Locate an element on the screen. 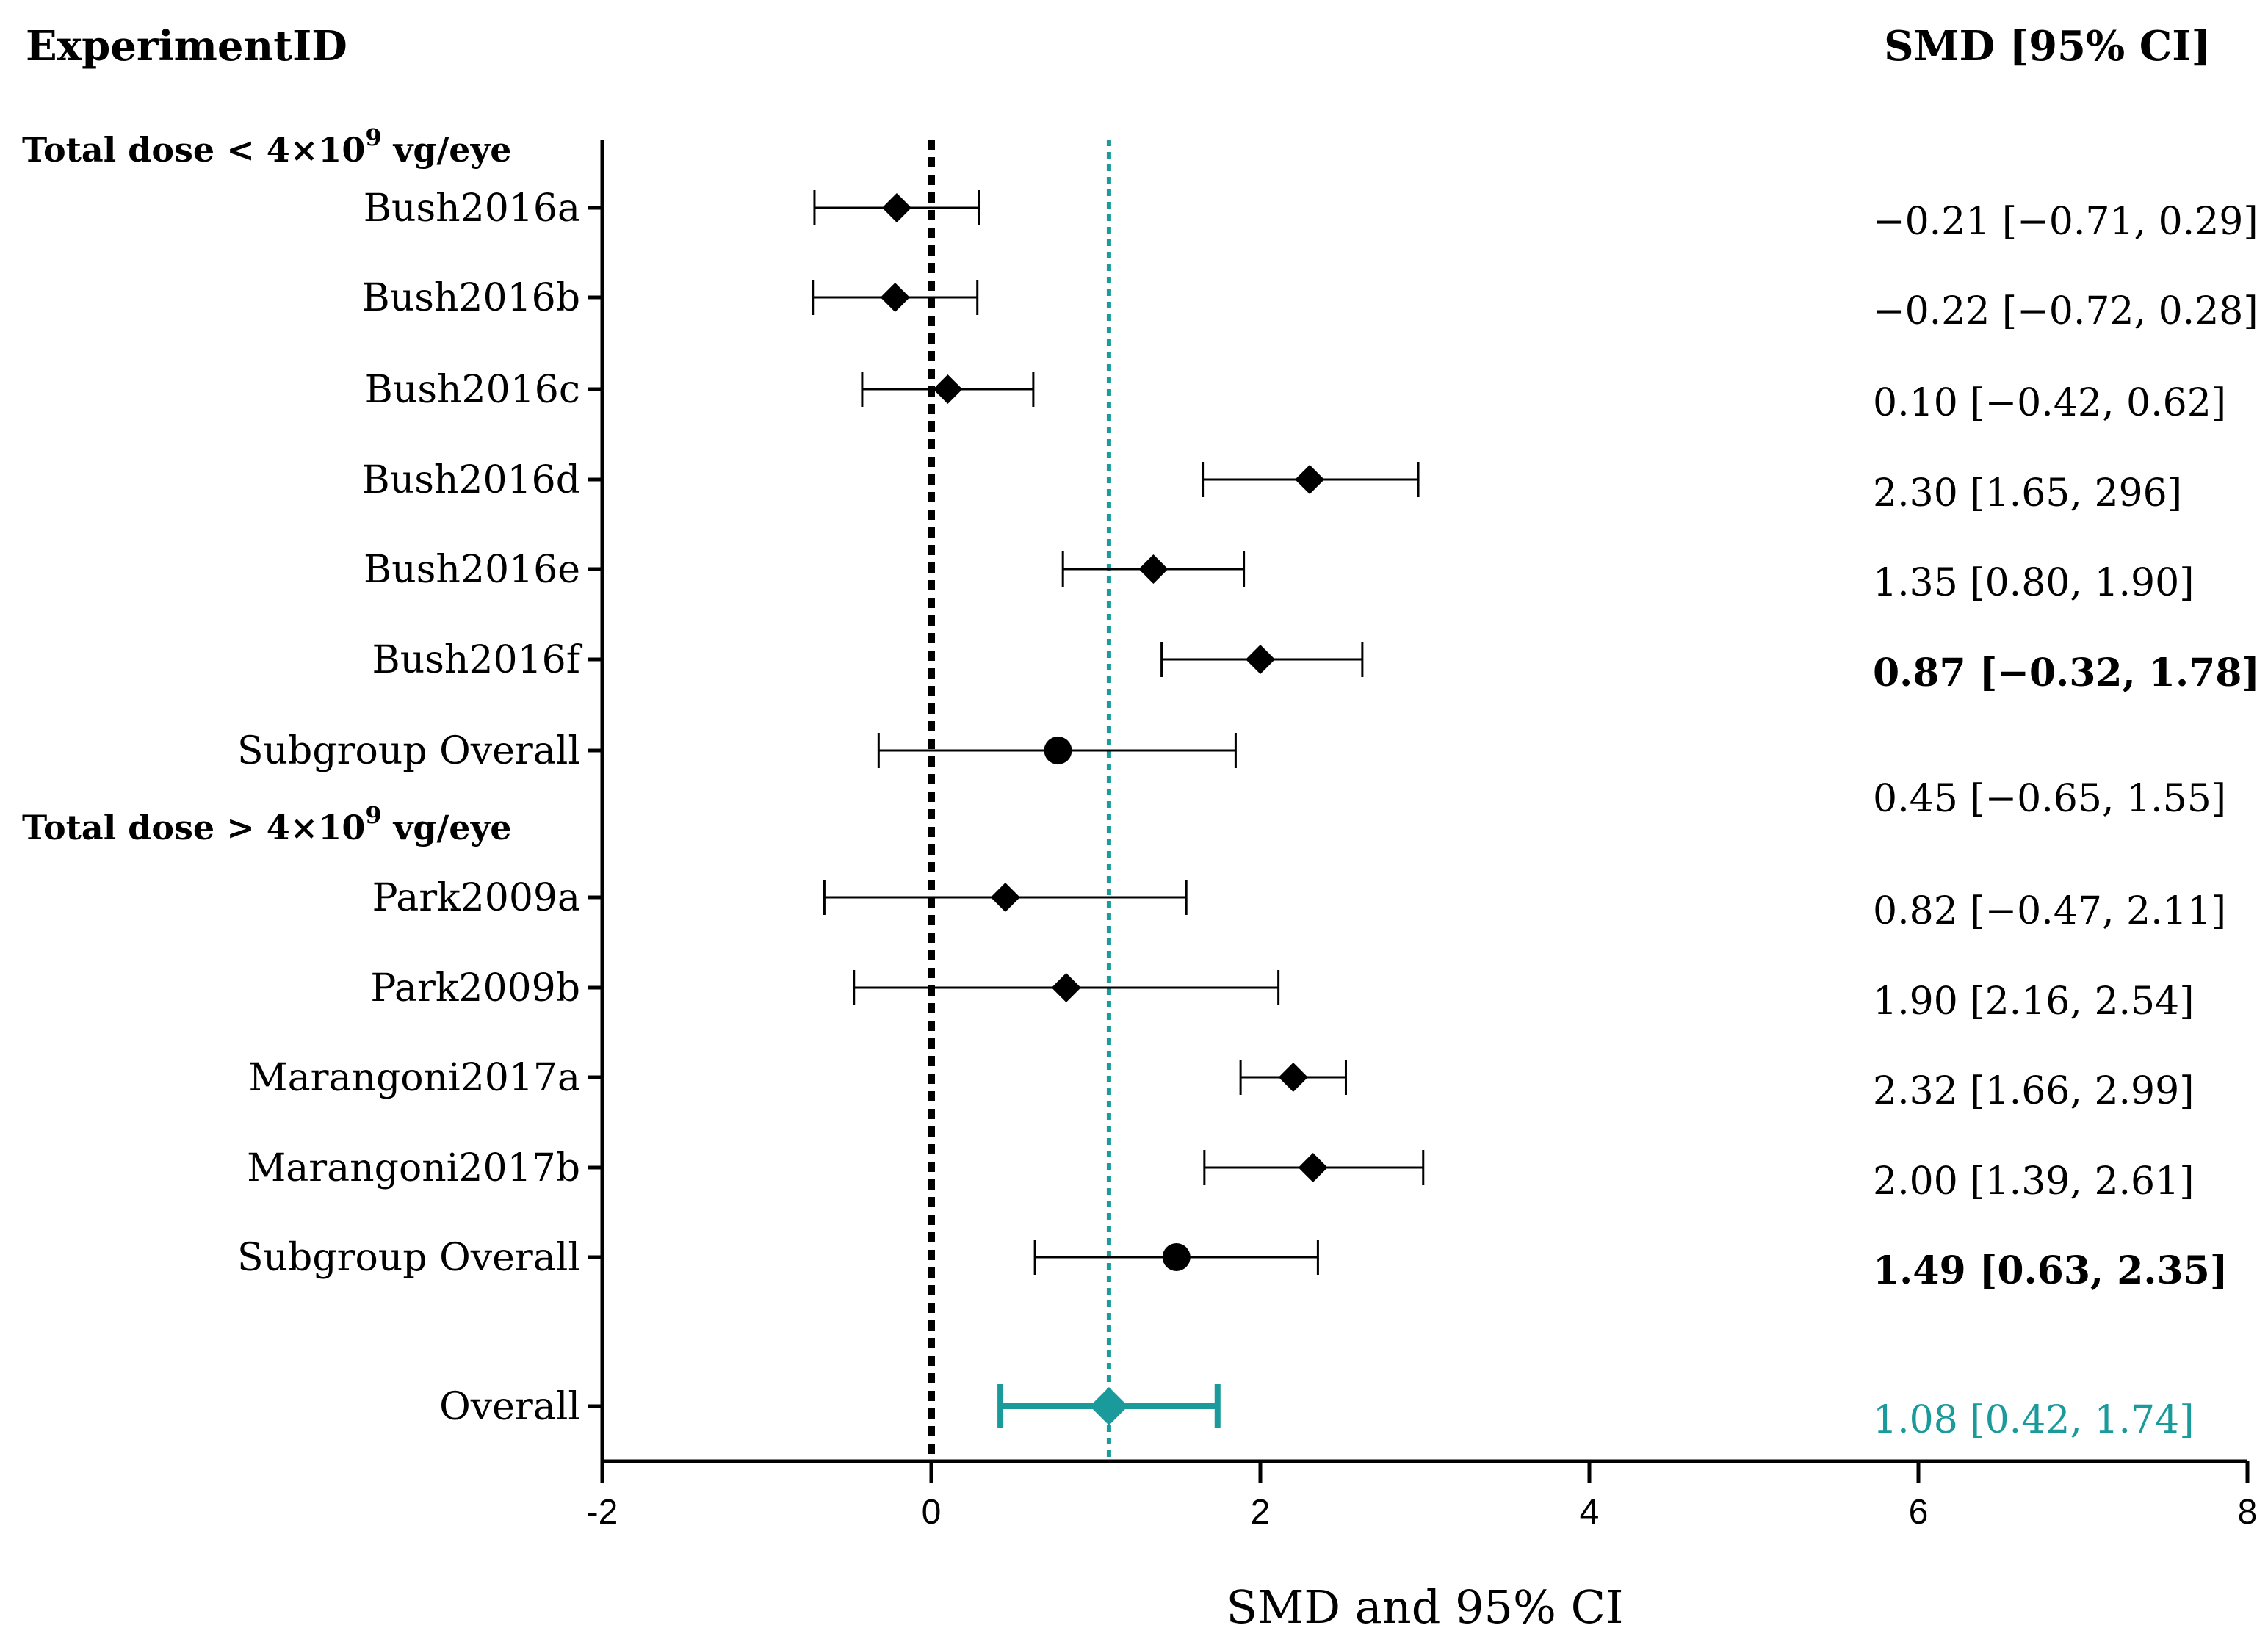  x-tick-label: -2 is located at coordinates (602, 1512).